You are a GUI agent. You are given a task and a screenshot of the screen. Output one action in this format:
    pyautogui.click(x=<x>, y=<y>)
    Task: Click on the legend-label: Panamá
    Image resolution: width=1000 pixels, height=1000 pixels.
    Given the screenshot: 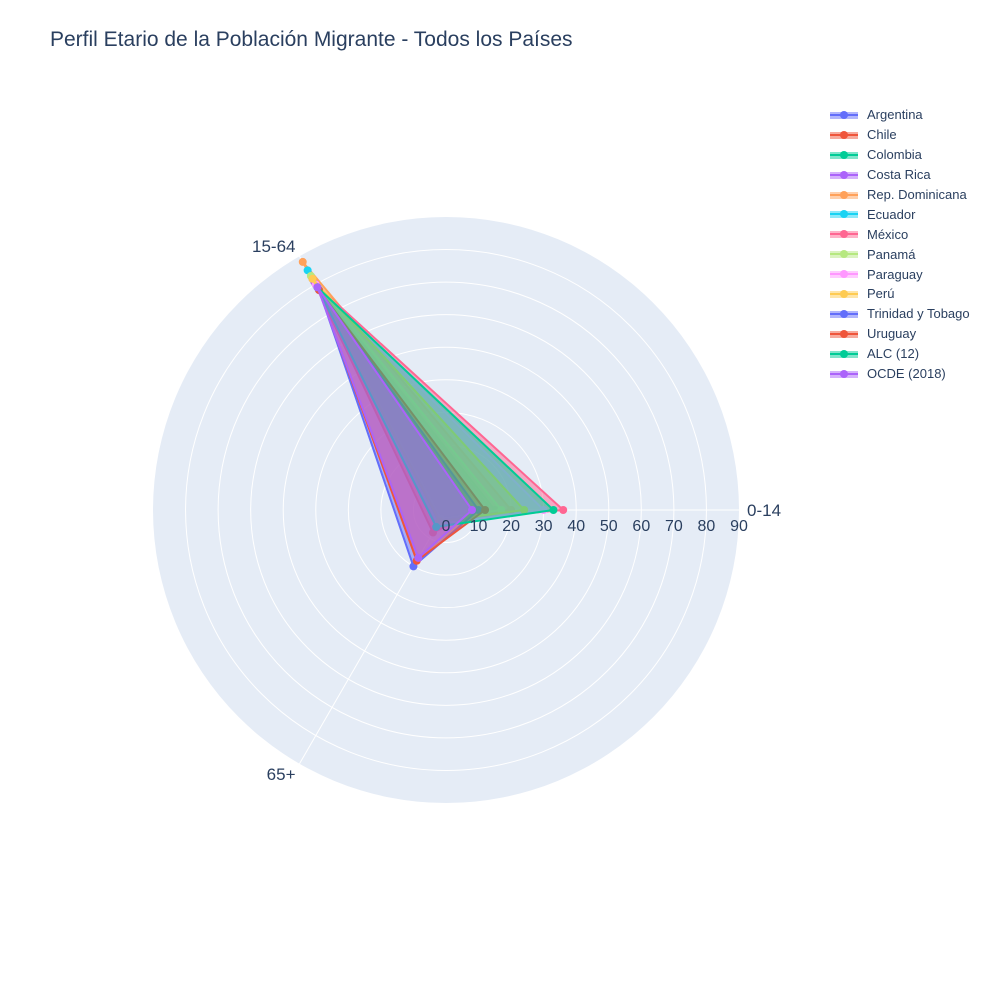 What is the action you would take?
    pyautogui.click(x=891, y=254)
    